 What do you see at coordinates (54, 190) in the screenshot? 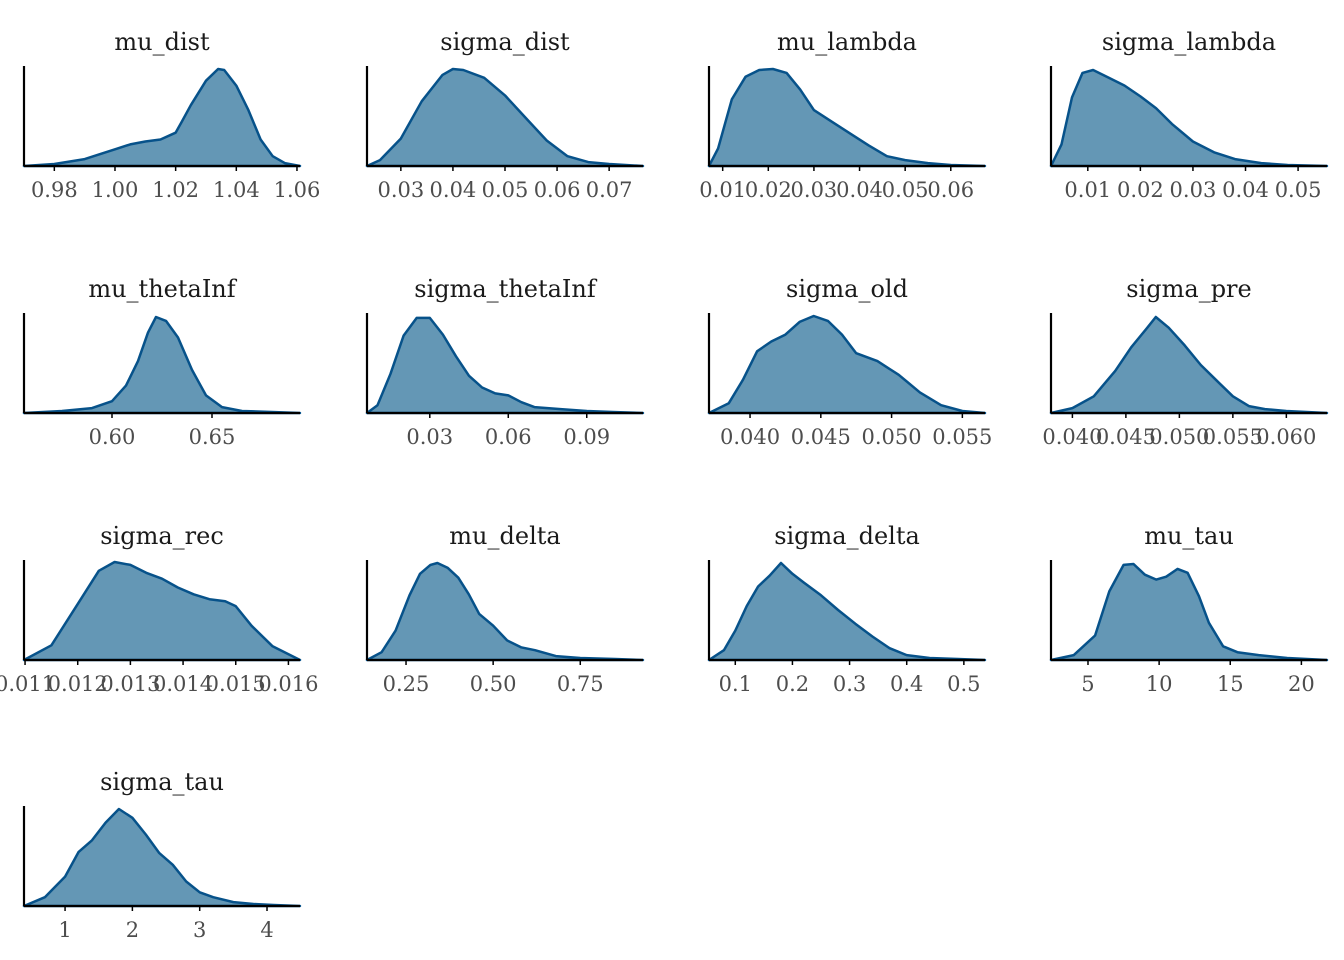
I see `x-tick-label: 0.98` at bounding box center [54, 190].